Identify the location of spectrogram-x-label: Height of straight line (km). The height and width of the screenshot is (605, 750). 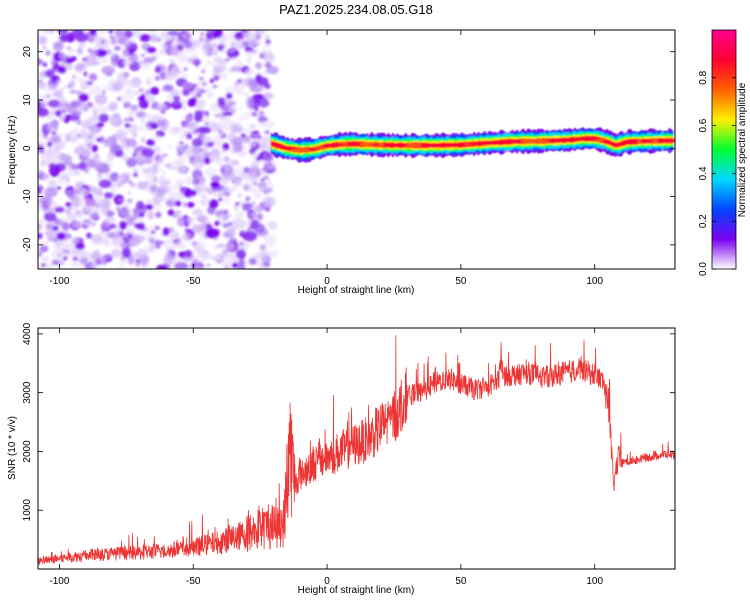
(356, 290).